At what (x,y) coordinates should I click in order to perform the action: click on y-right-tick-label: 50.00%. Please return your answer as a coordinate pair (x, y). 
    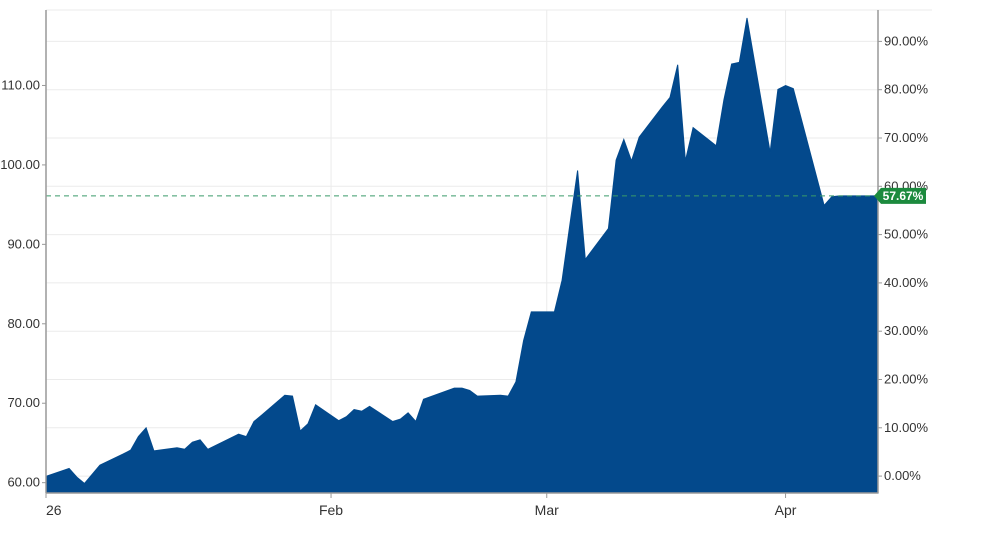
    Looking at the image, I should click on (906, 234).